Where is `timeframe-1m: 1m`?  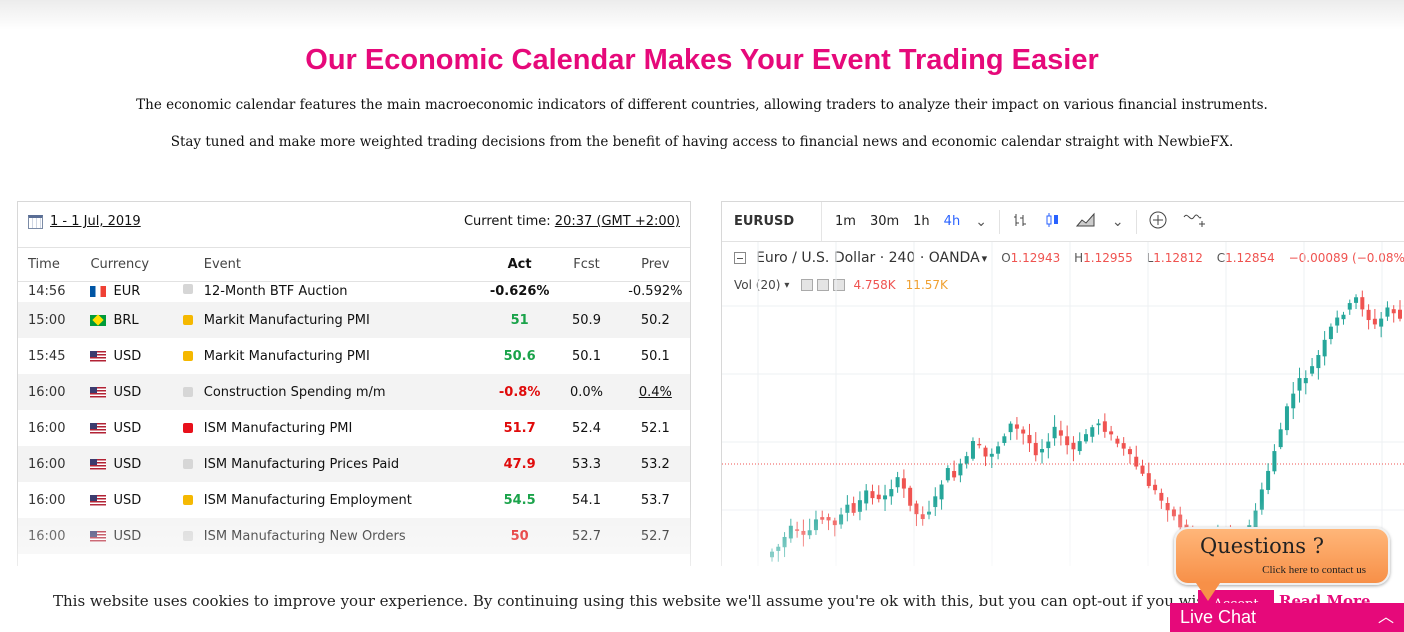 timeframe-1m: 1m is located at coordinates (845, 221).